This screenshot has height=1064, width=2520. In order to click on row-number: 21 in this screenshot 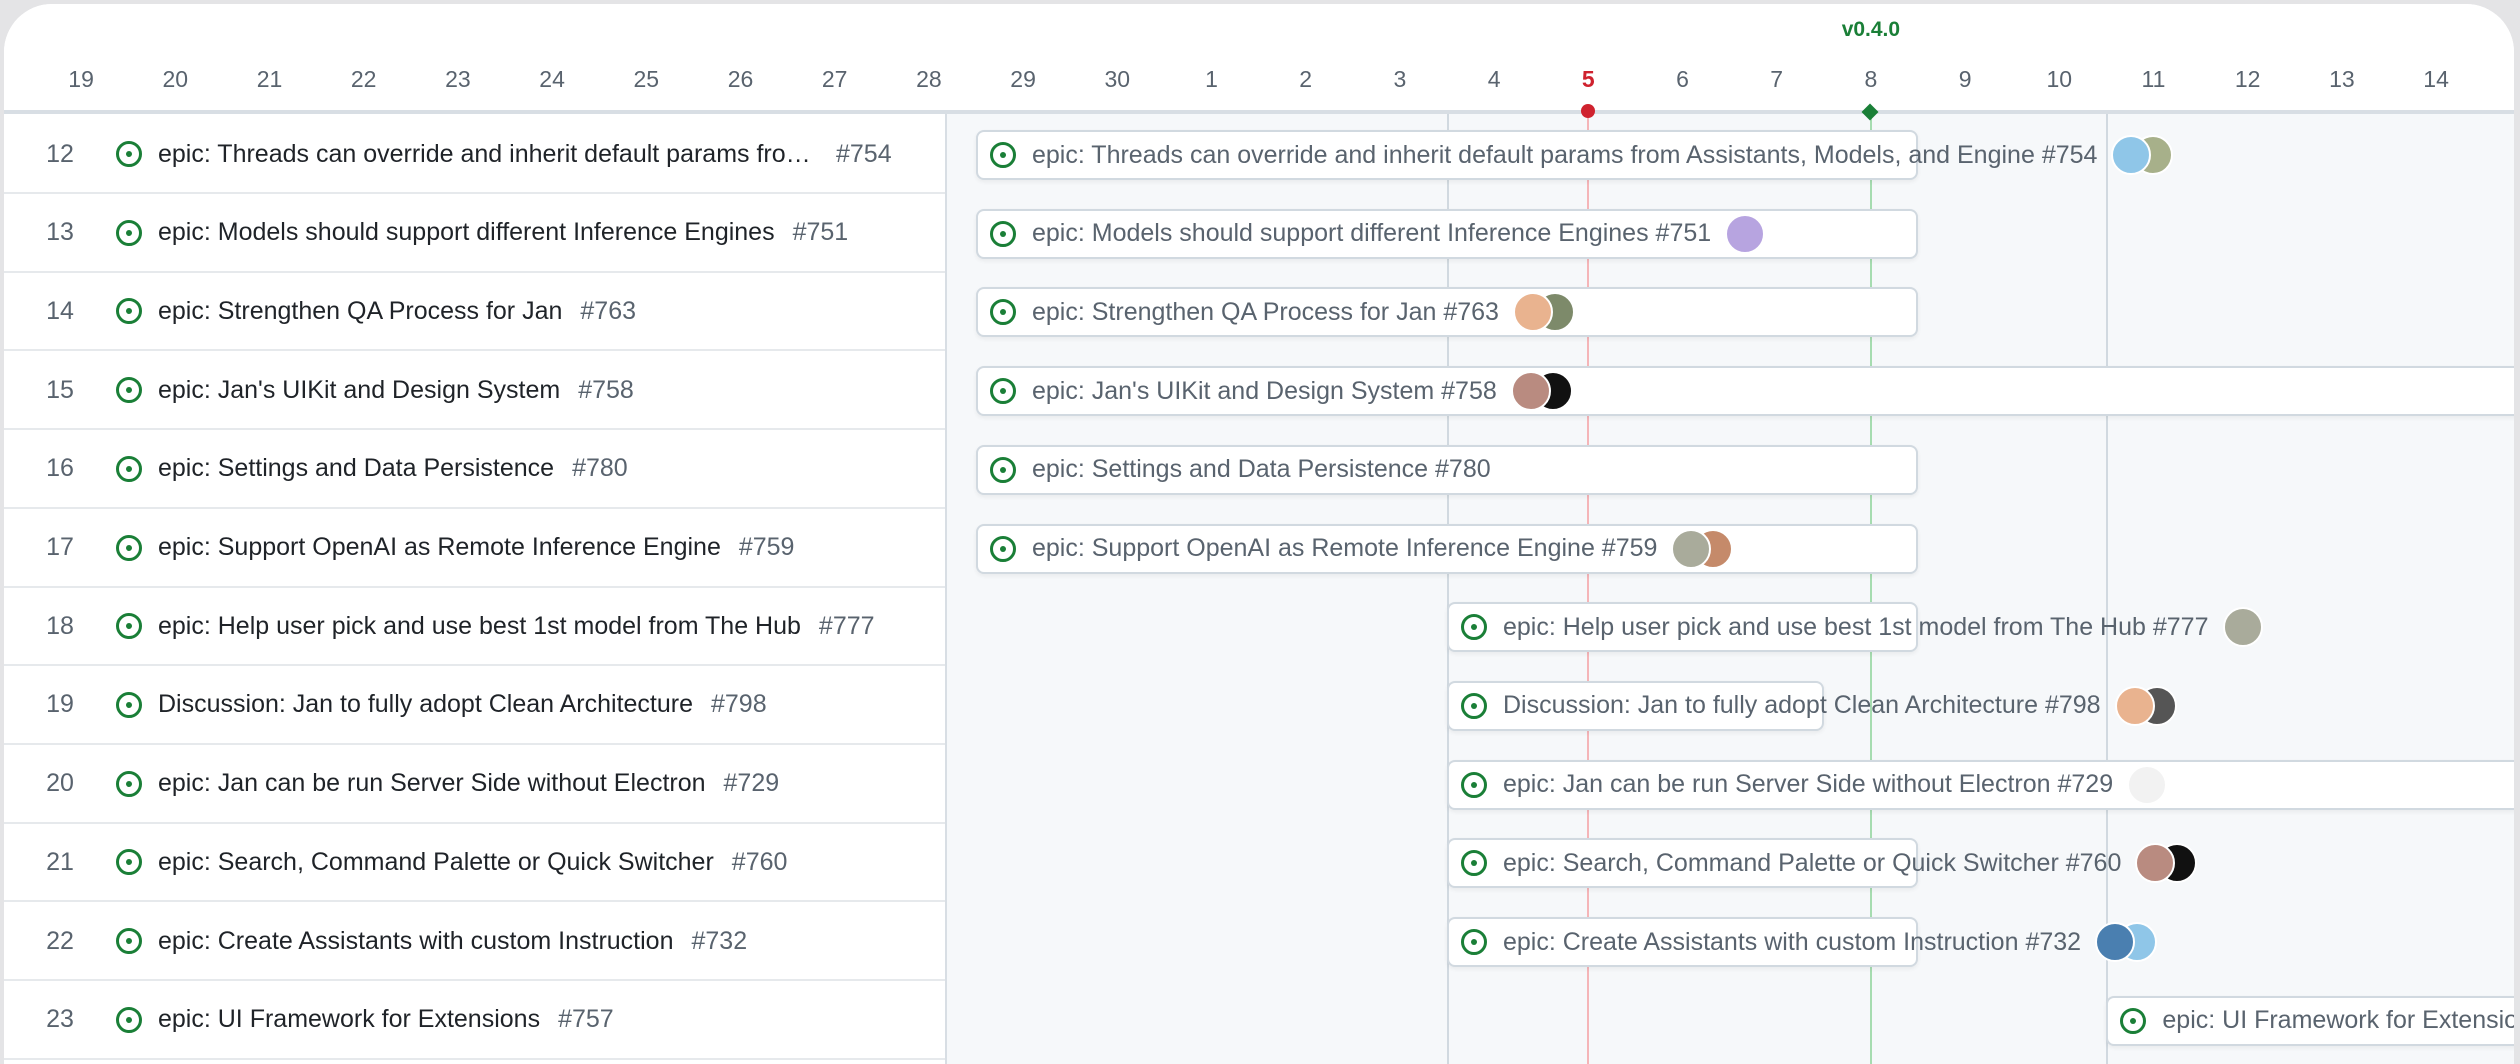, I will do `click(60, 861)`.